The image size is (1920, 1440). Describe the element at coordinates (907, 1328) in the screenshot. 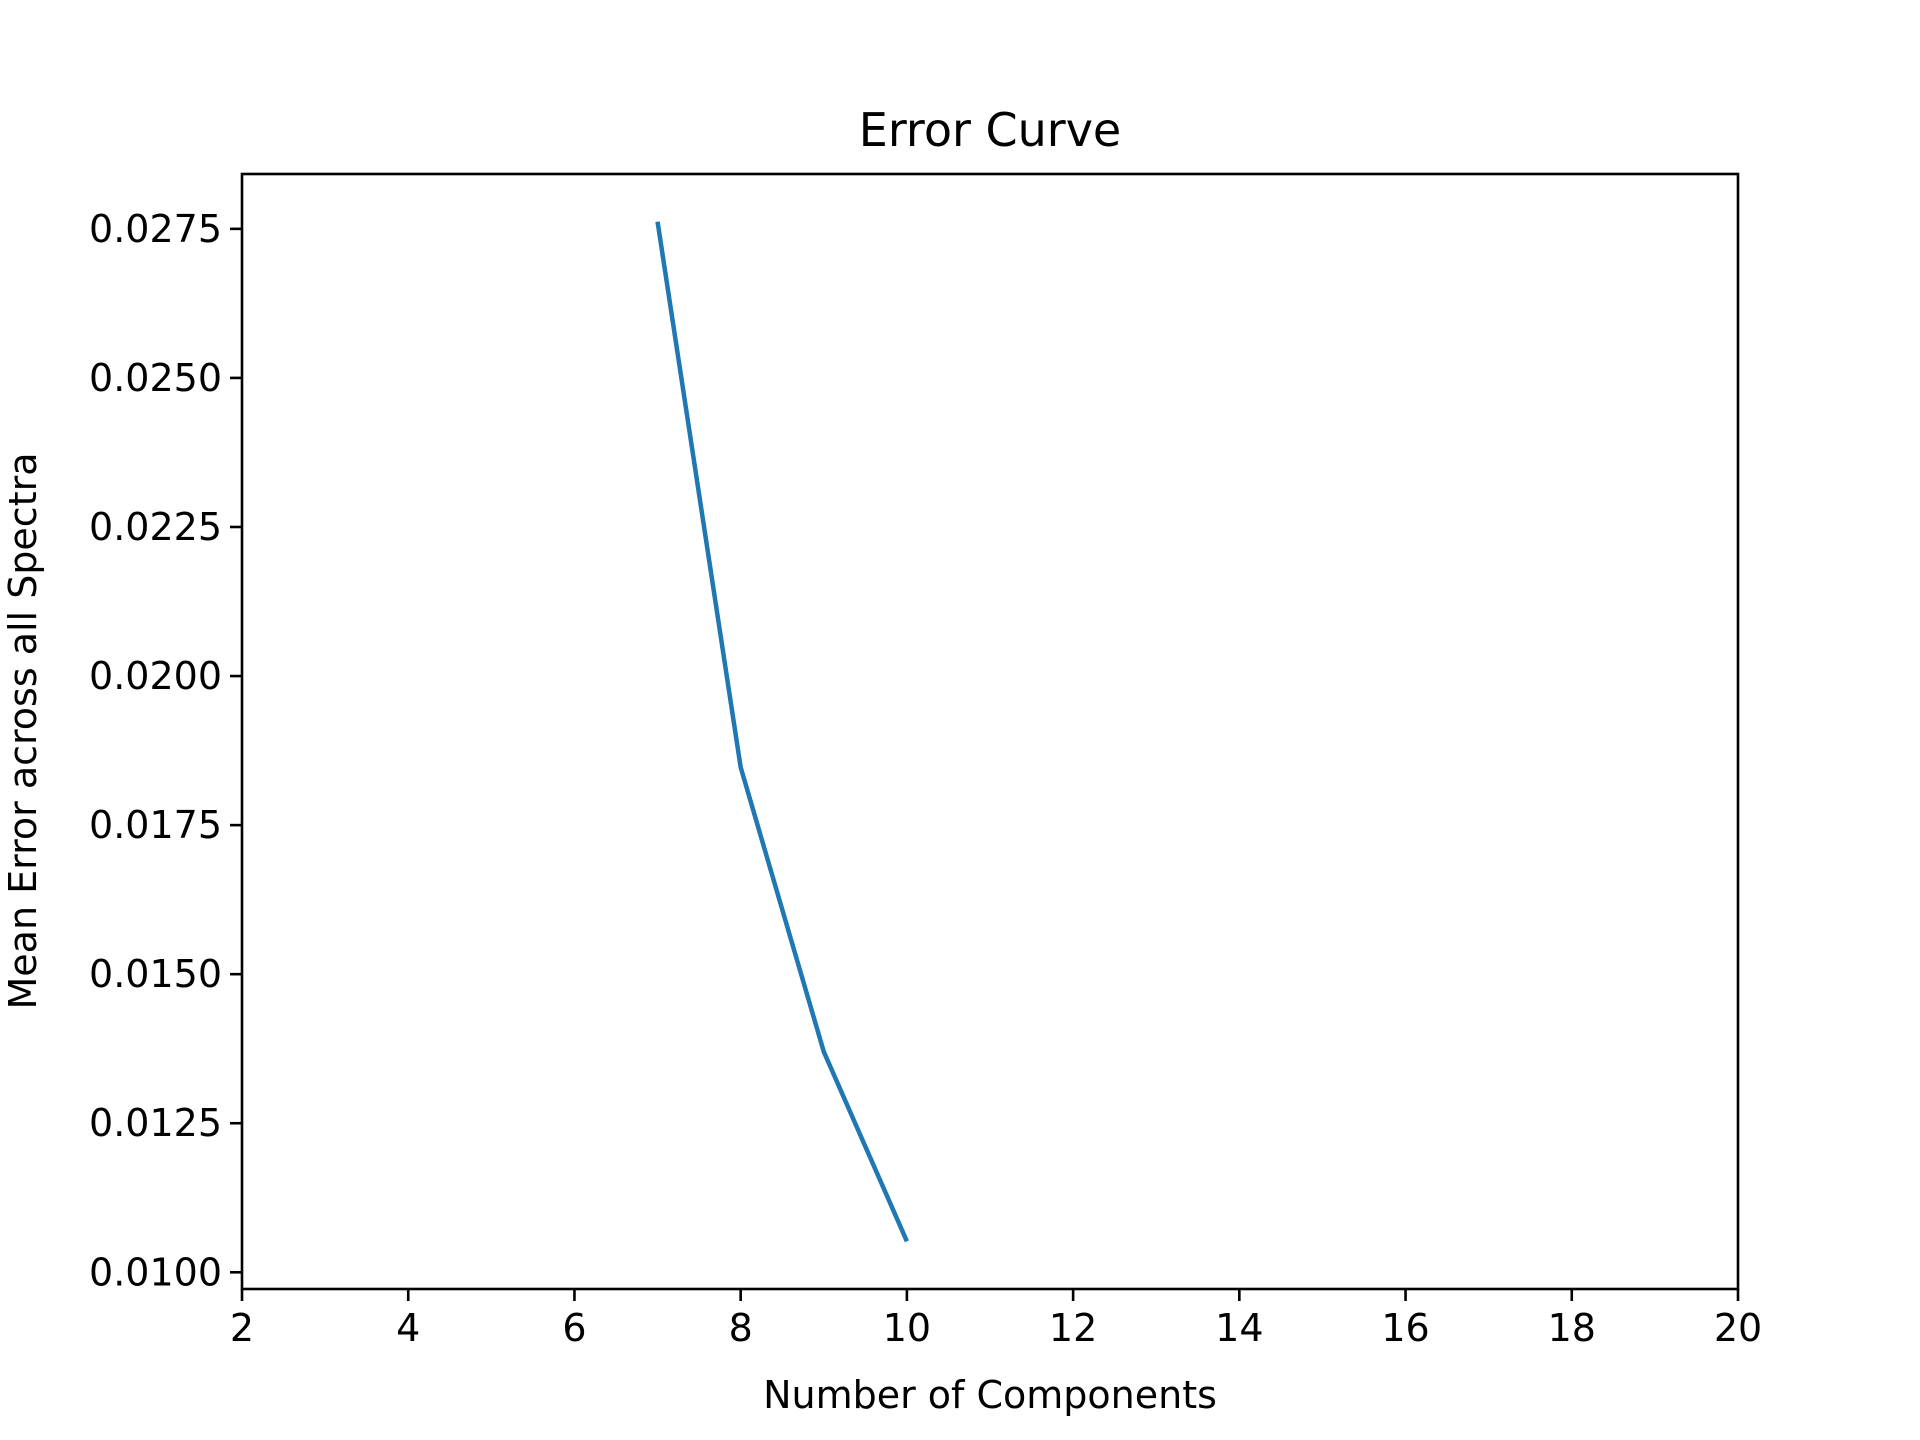

I see `x-tick-label: 10` at that location.